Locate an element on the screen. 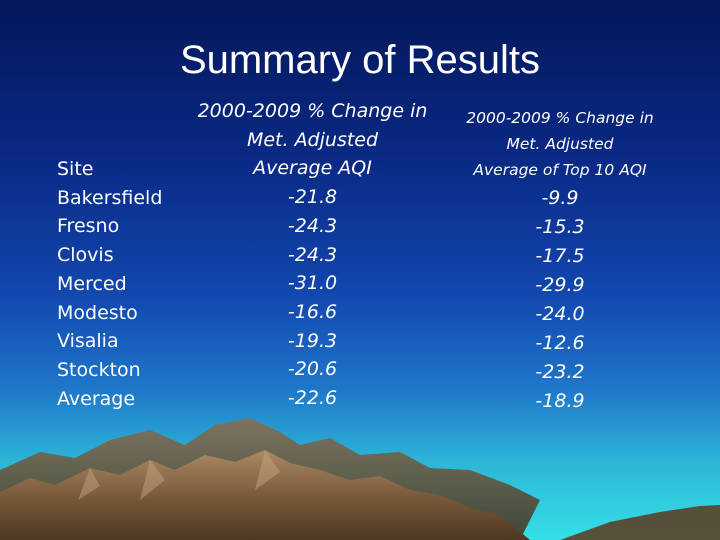 Image resolution: width=720 pixels, height=540 pixels. site-cell: Stockton is located at coordinates (99, 369).